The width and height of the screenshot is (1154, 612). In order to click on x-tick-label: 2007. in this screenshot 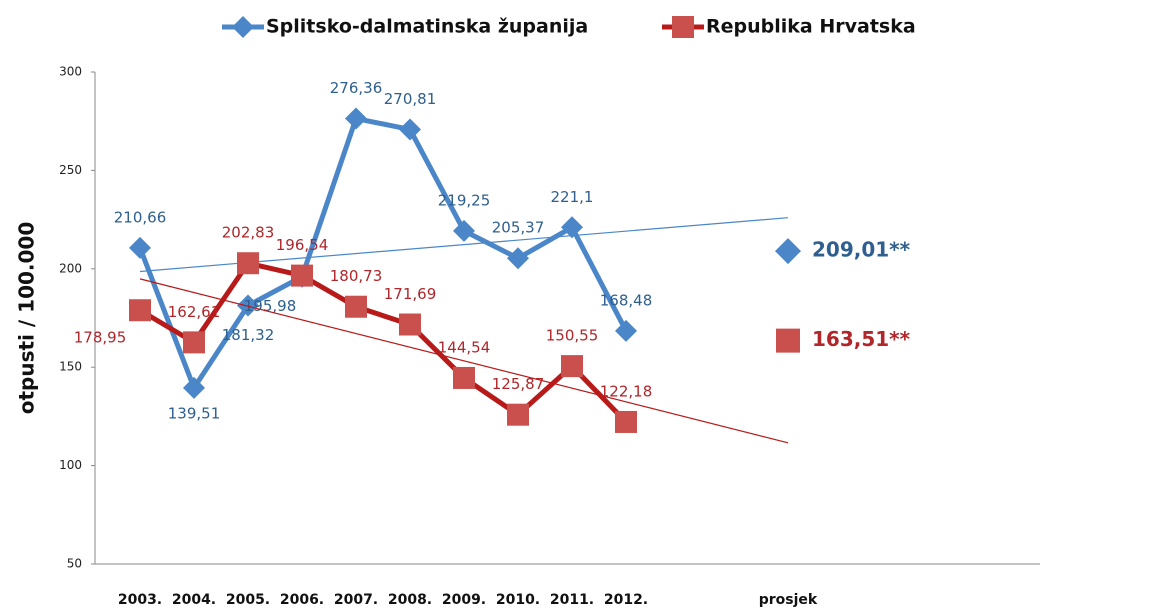, I will do `click(356, 600)`.